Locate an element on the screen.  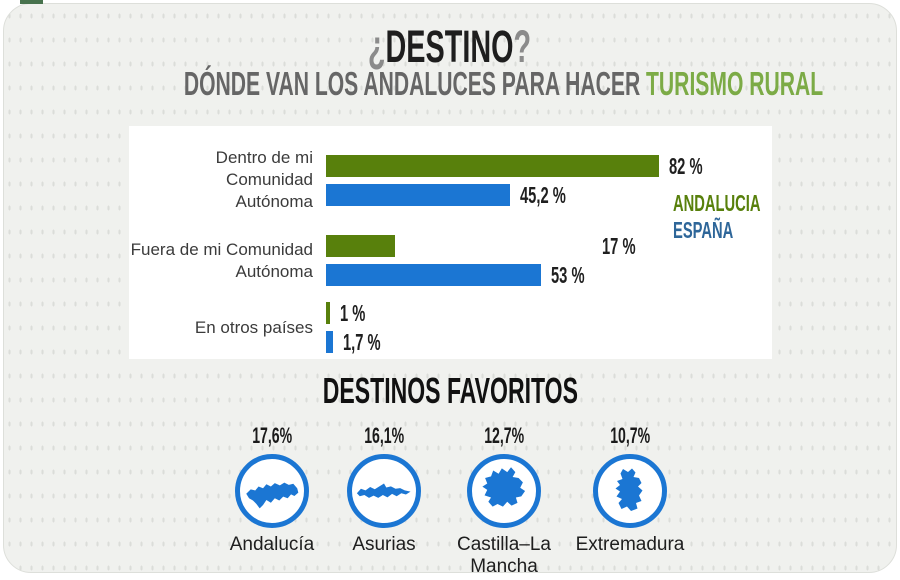
bar-value-label: 17 % is located at coordinates (619, 246).